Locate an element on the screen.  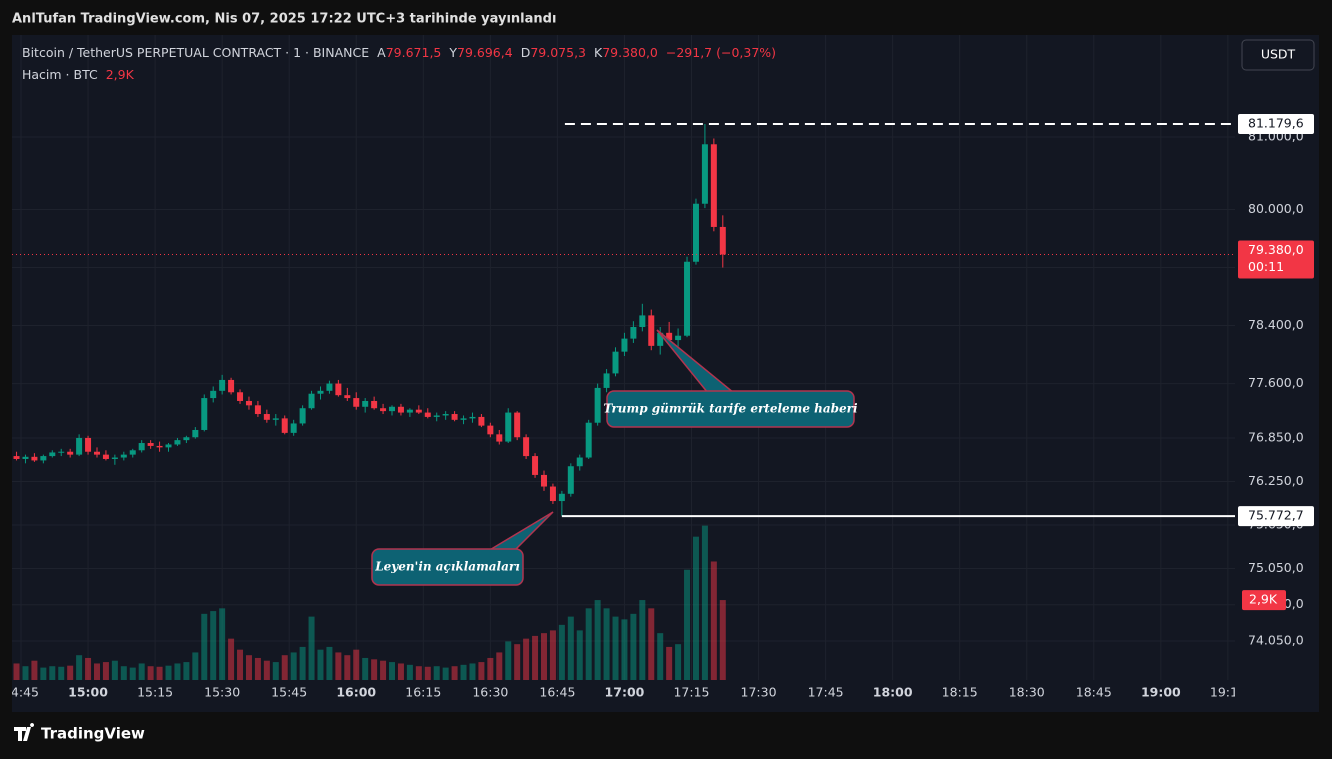
x-tick-label: 16:45 is located at coordinates (557, 692).